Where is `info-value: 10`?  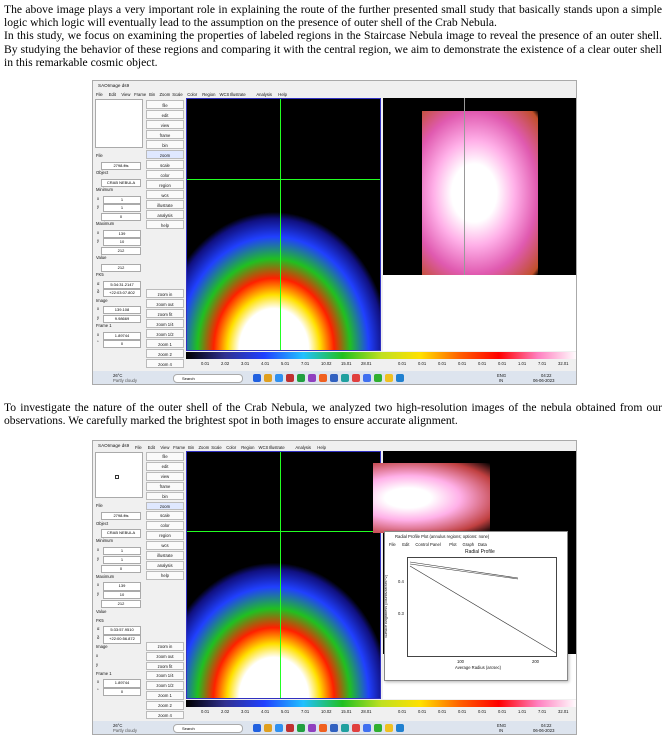
info-value: 10 is located at coordinates (122, 595).